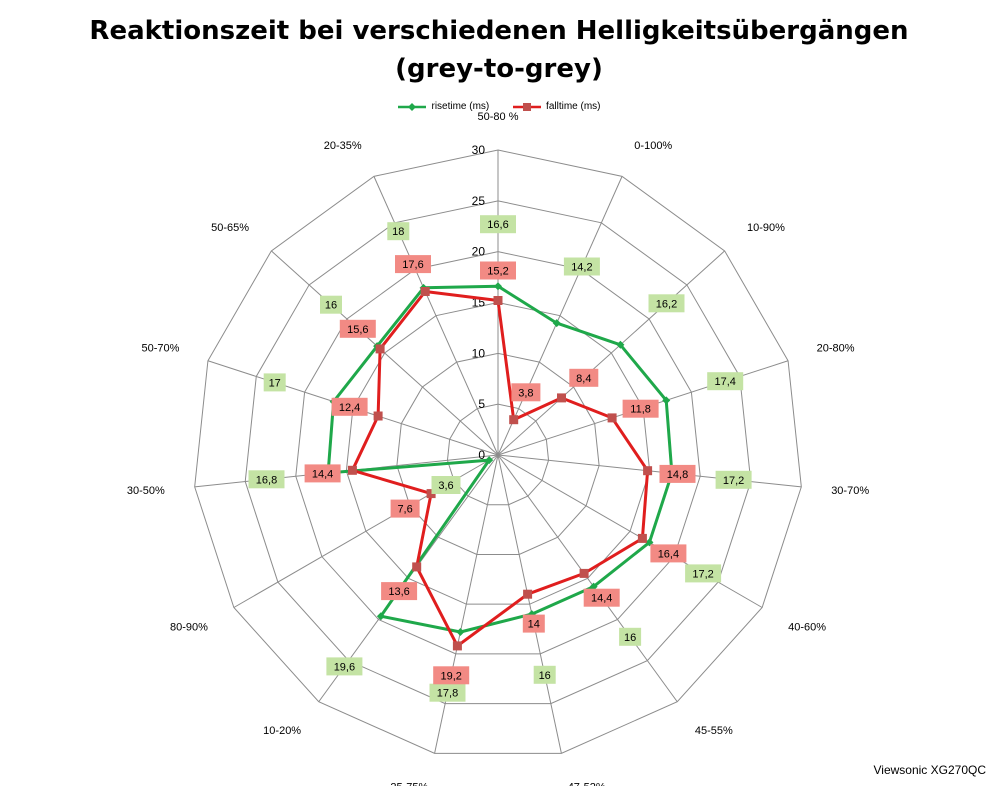 The image size is (998, 786). What do you see at coordinates (479, 252) in the screenshot?
I see `radial-tick-label: 20` at bounding box center [479, 252].